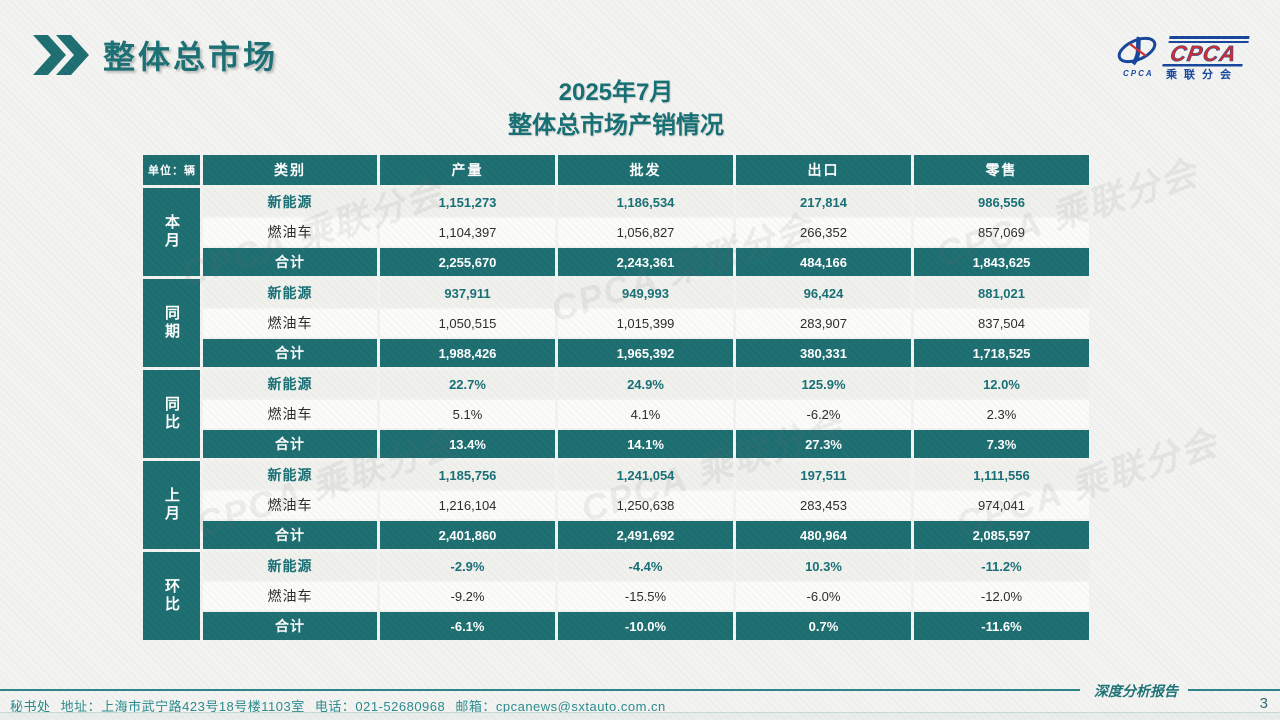  What do you see at coordinates (645, 626) in the screenshot?
I see `value-cell: -10.0%` at bounding box center [645, 626].